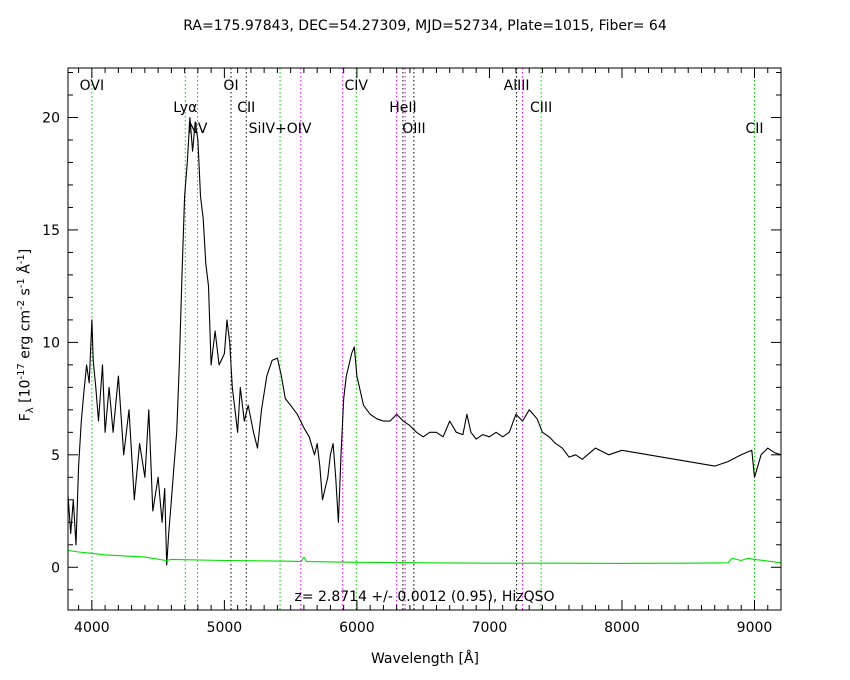 Image resolution: width=850 pixels, height=680 pixels. I want to click on line-label-13: AlIII, so click(517, 86).